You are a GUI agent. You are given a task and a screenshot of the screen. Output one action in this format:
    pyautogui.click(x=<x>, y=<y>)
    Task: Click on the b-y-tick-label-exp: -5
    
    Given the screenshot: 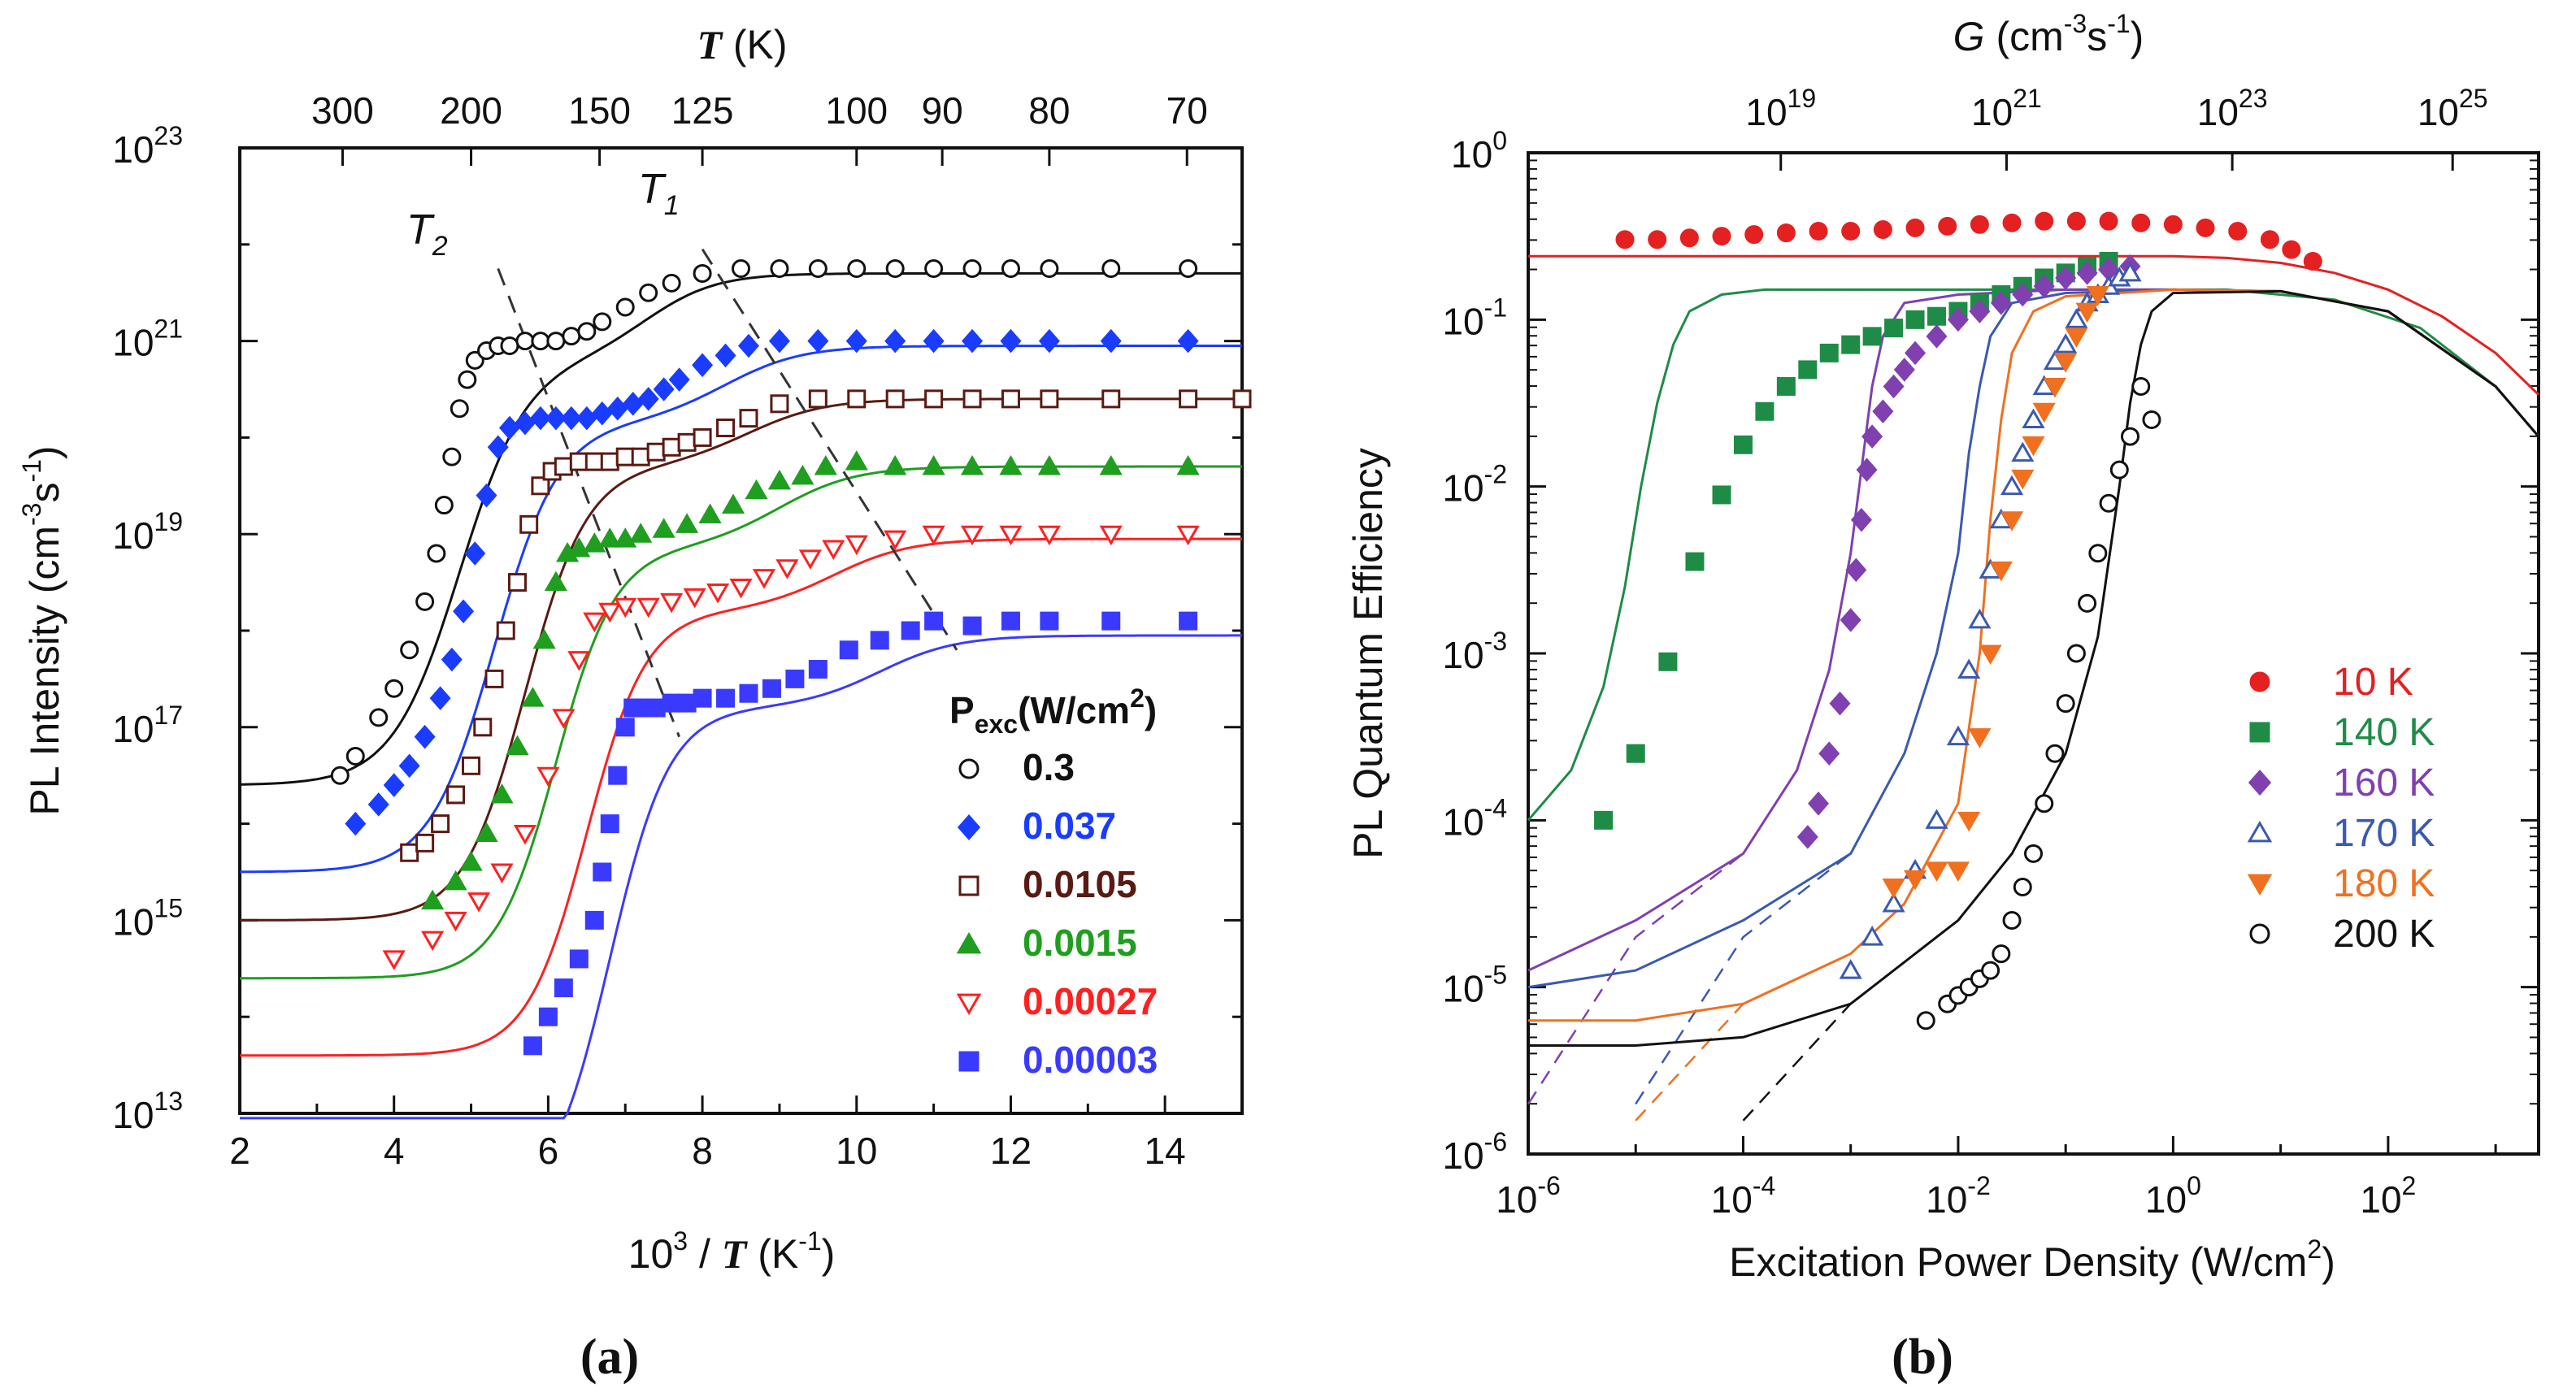 What is the action you would take?
    pyautogui.click(x=1495, y=975)
    